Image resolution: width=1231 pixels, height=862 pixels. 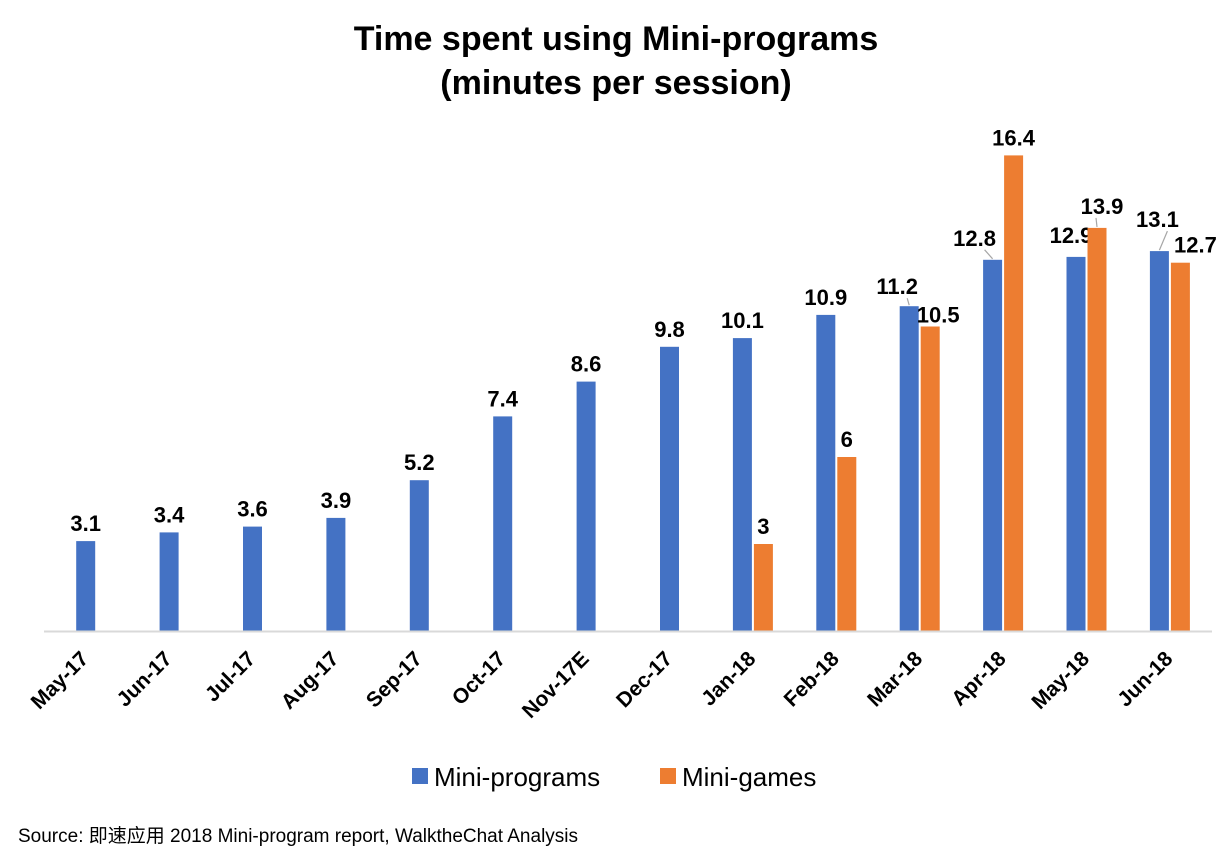 I want to click on data-label-mini-programs-feb-18: 10.9, so click(x=825, y=297).